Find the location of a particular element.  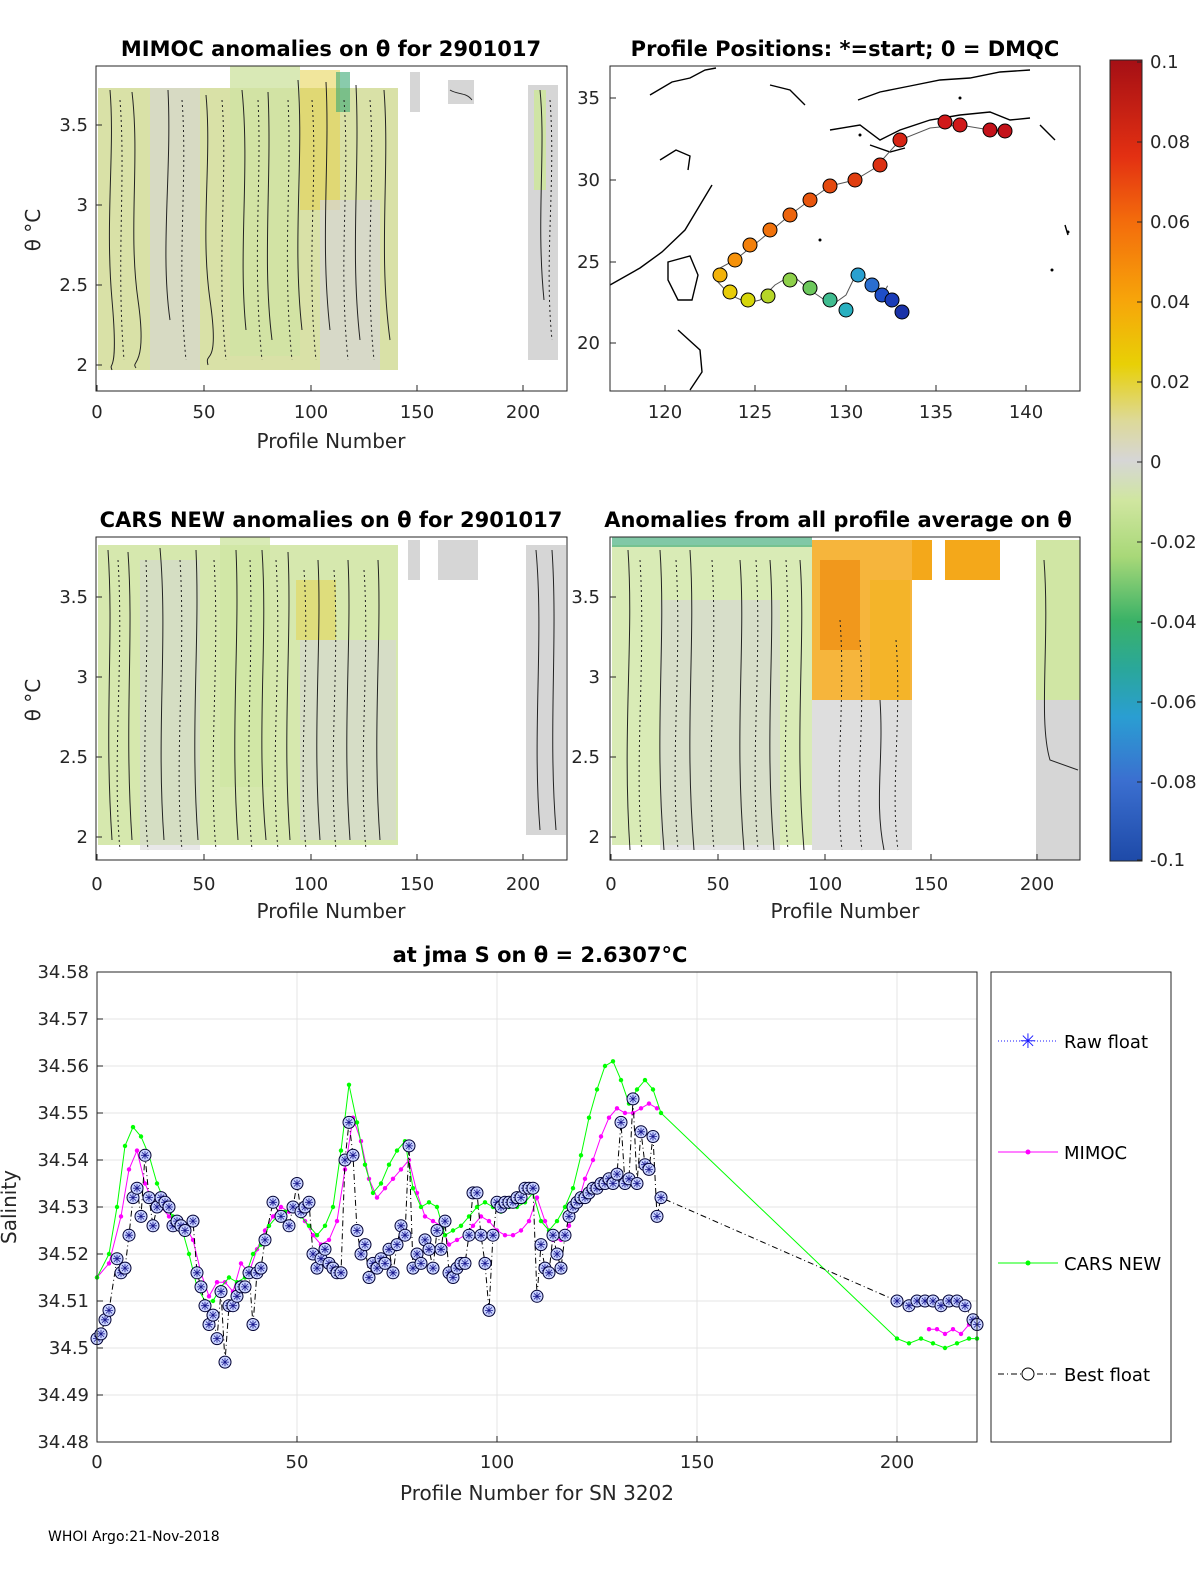

y-tick-label: 34.52 is located at coordinates (63, 1254).